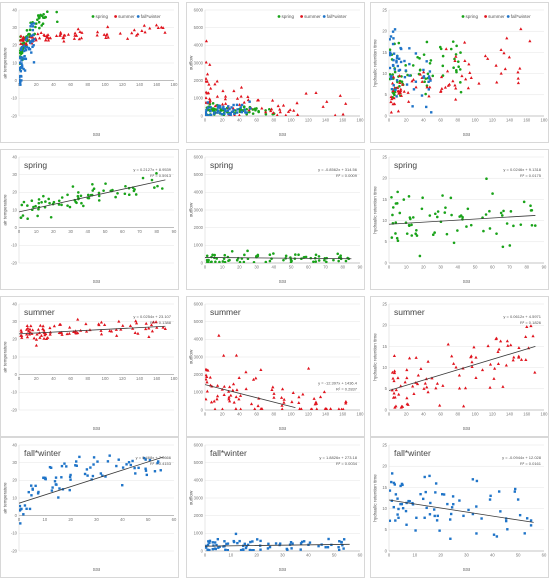  What do you see at coordinates (459, 219) in the screenshot?
I see `panel-frame` at bounding box center [459, 219].